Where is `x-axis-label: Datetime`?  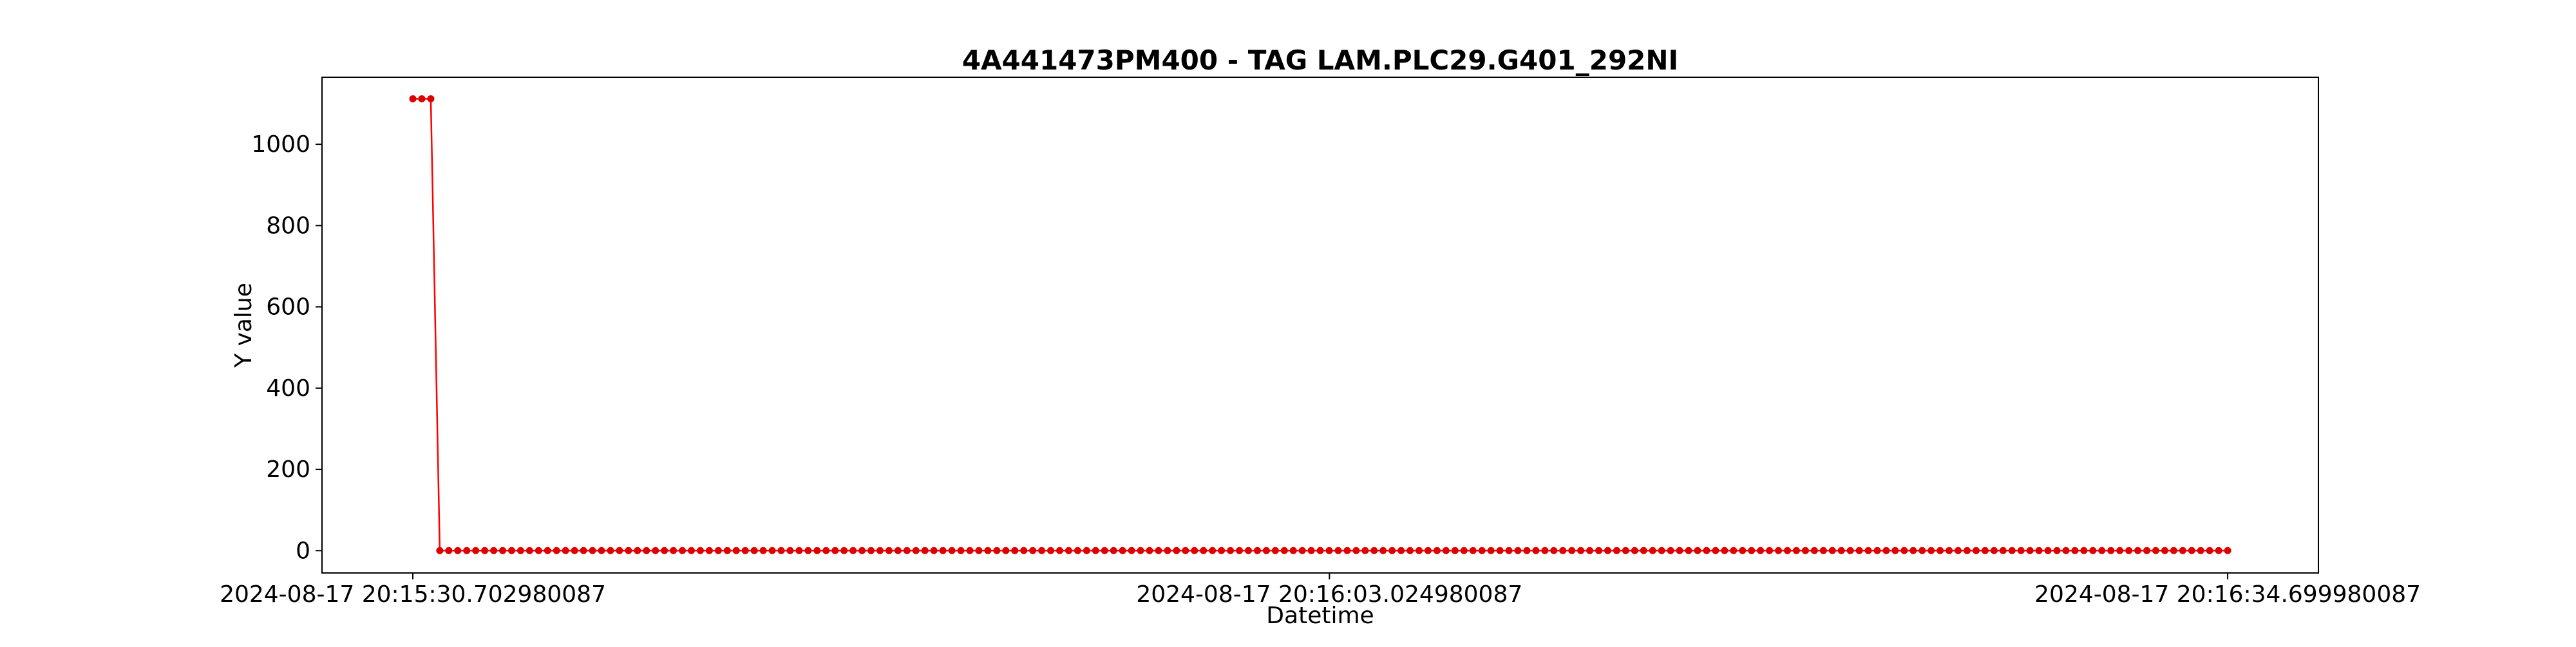
x-axis-label: Datetime is located at coordinates (1320, 616).